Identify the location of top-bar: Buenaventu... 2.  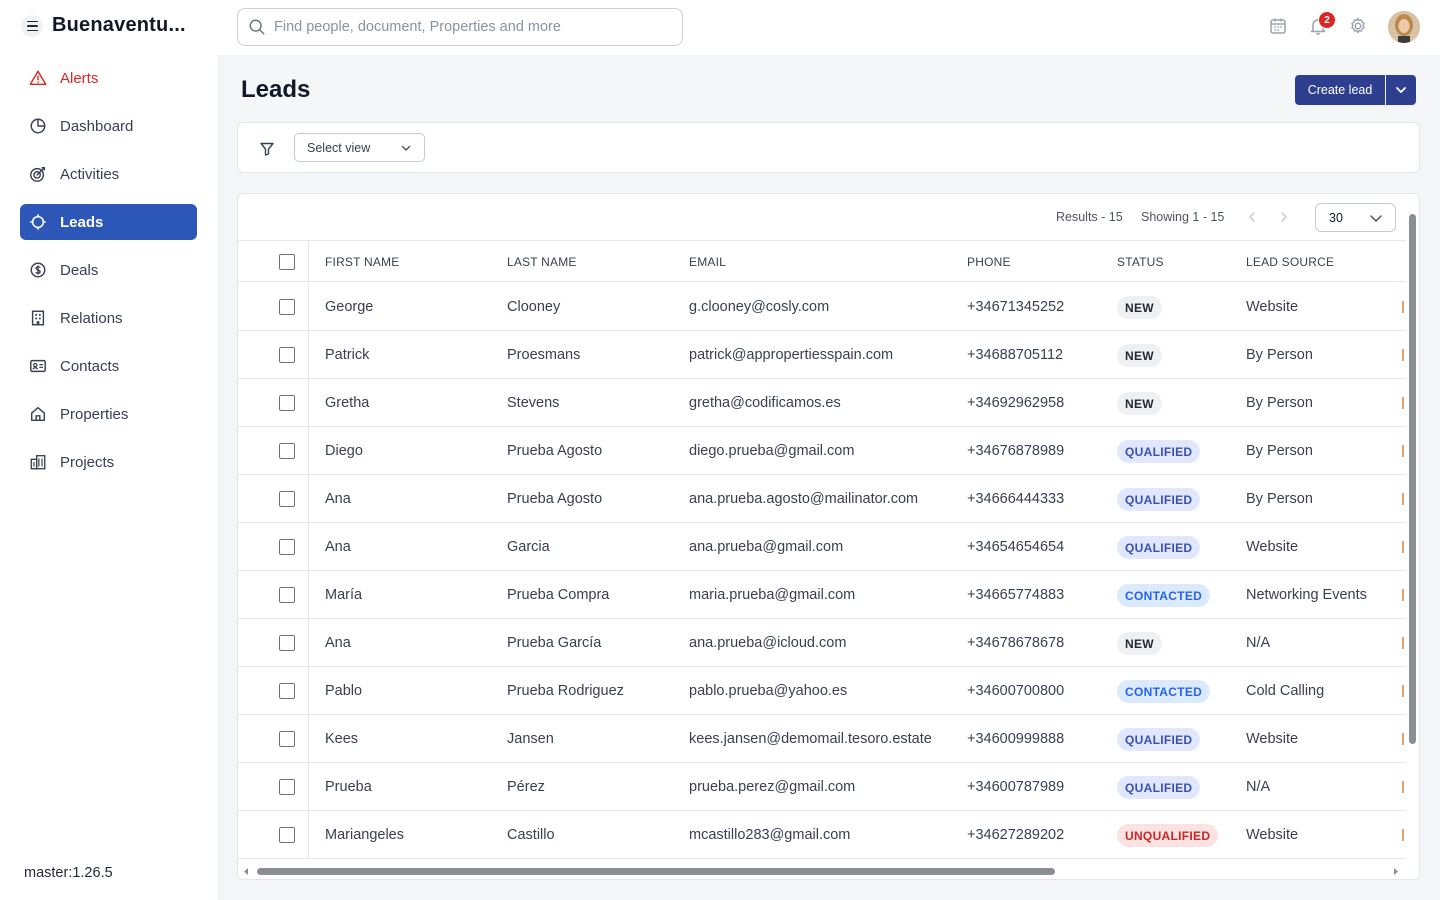
(720, 27).